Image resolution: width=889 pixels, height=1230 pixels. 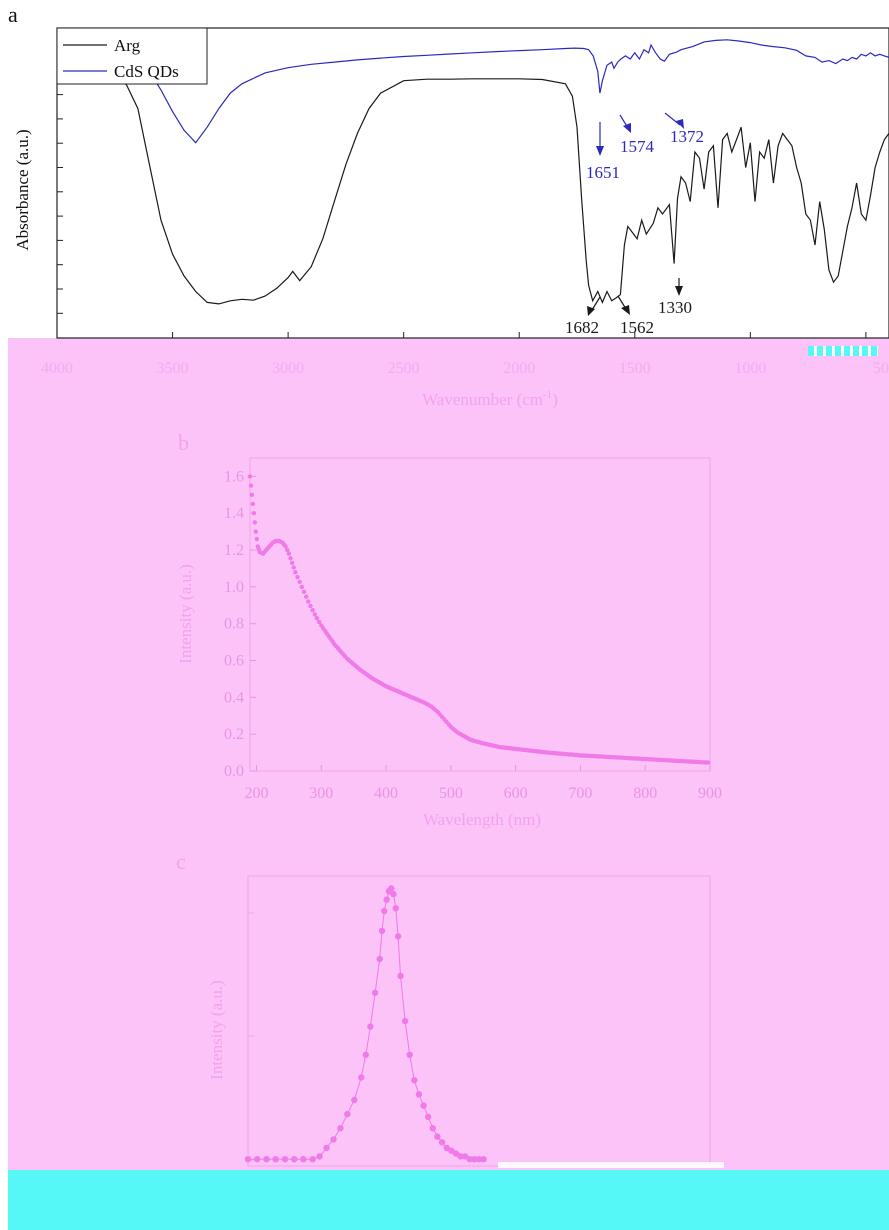 I want to click on panel-b-letter: b, so click(x=183, y=442).